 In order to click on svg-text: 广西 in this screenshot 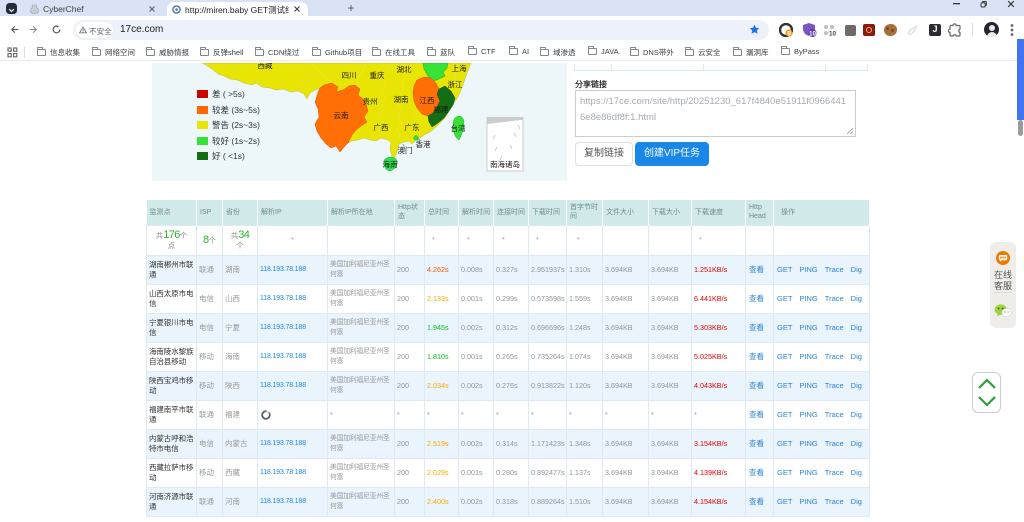, I will do `click(381, 127)`.